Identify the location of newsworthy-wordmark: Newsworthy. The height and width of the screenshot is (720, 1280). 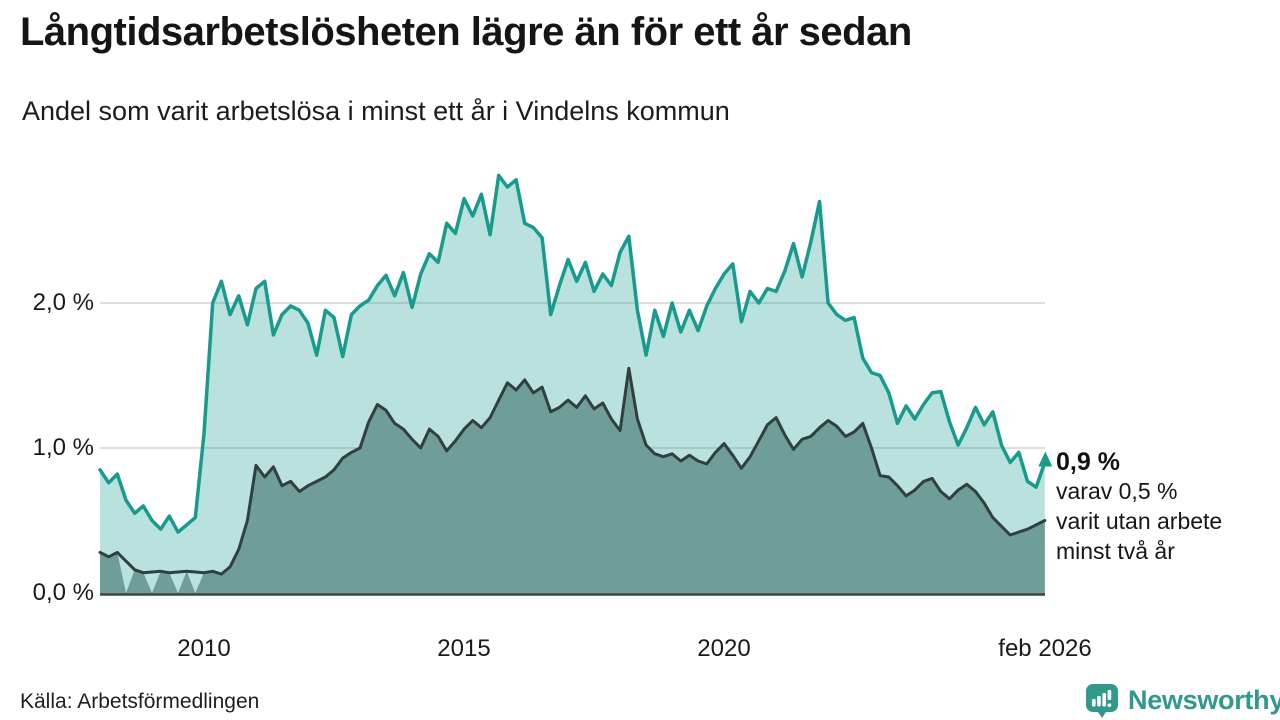
(1204, 699).